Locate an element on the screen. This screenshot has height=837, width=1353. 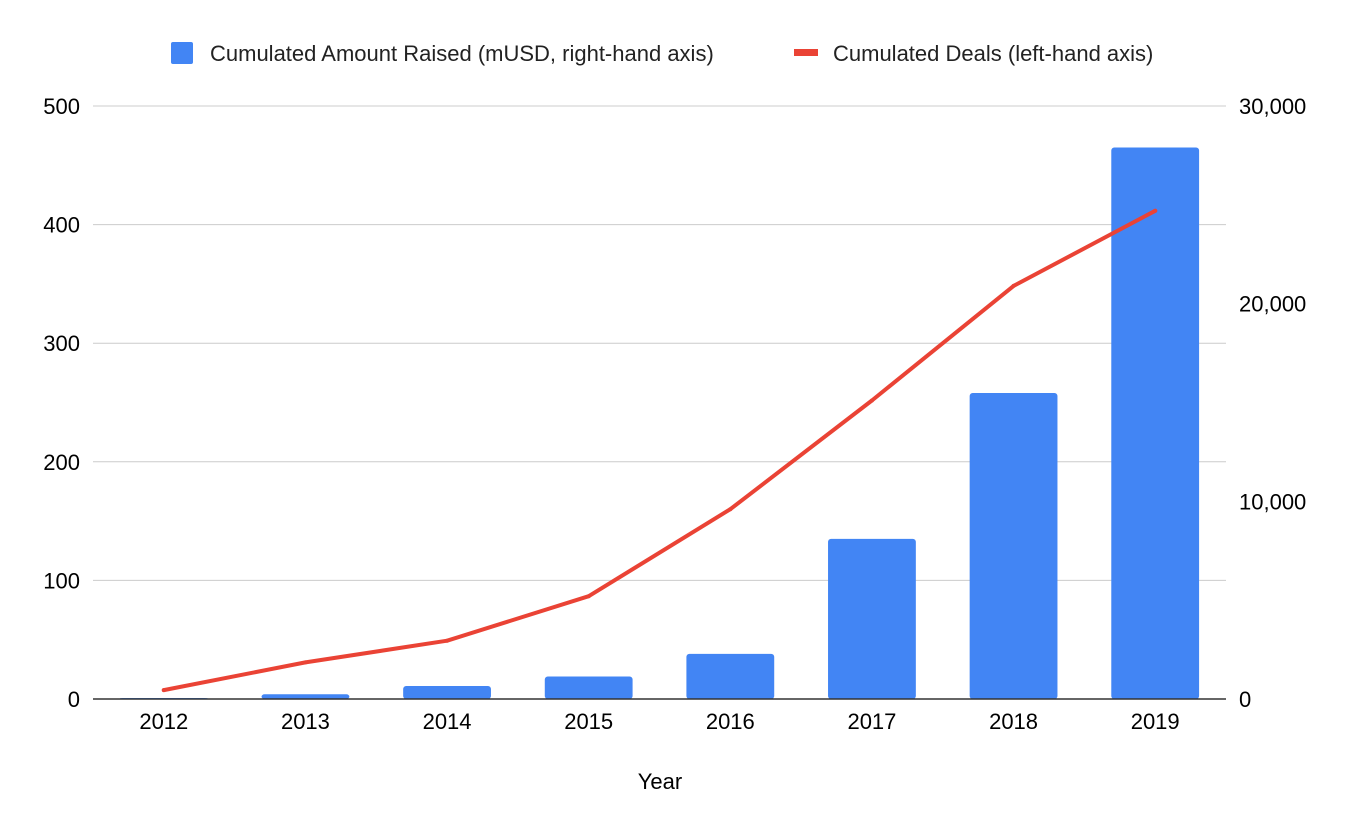
x-axis: 2012 2013 2014 2015 2016 2017 2018 2019 is located at coordinates (659, 716).